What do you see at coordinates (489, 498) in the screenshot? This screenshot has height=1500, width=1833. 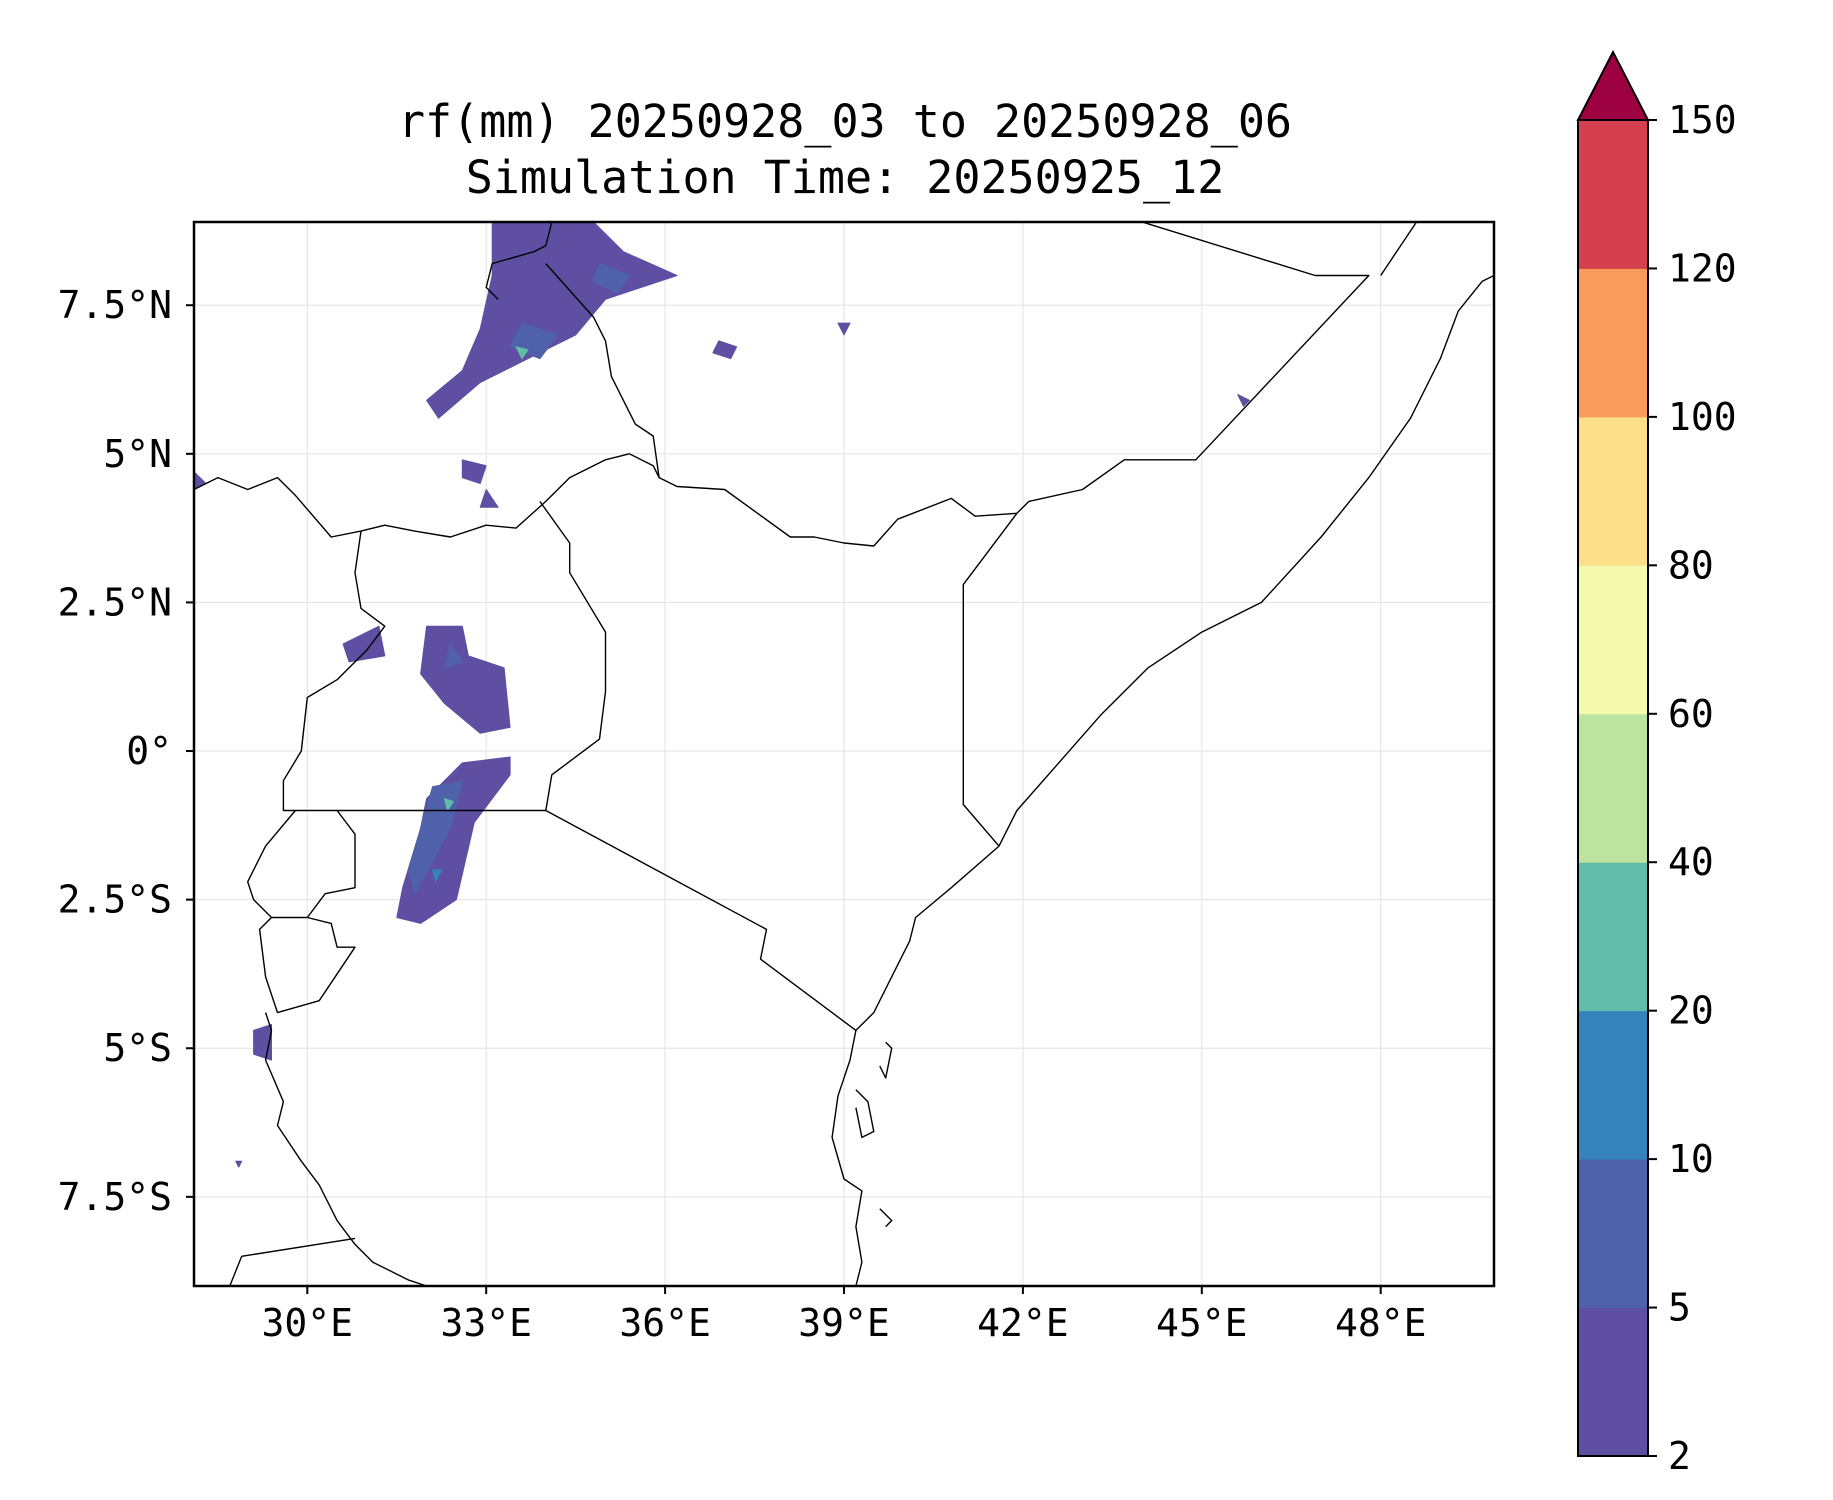 I see `rain-area-uganda-north-cell-b` at bounding box center [489, 498].